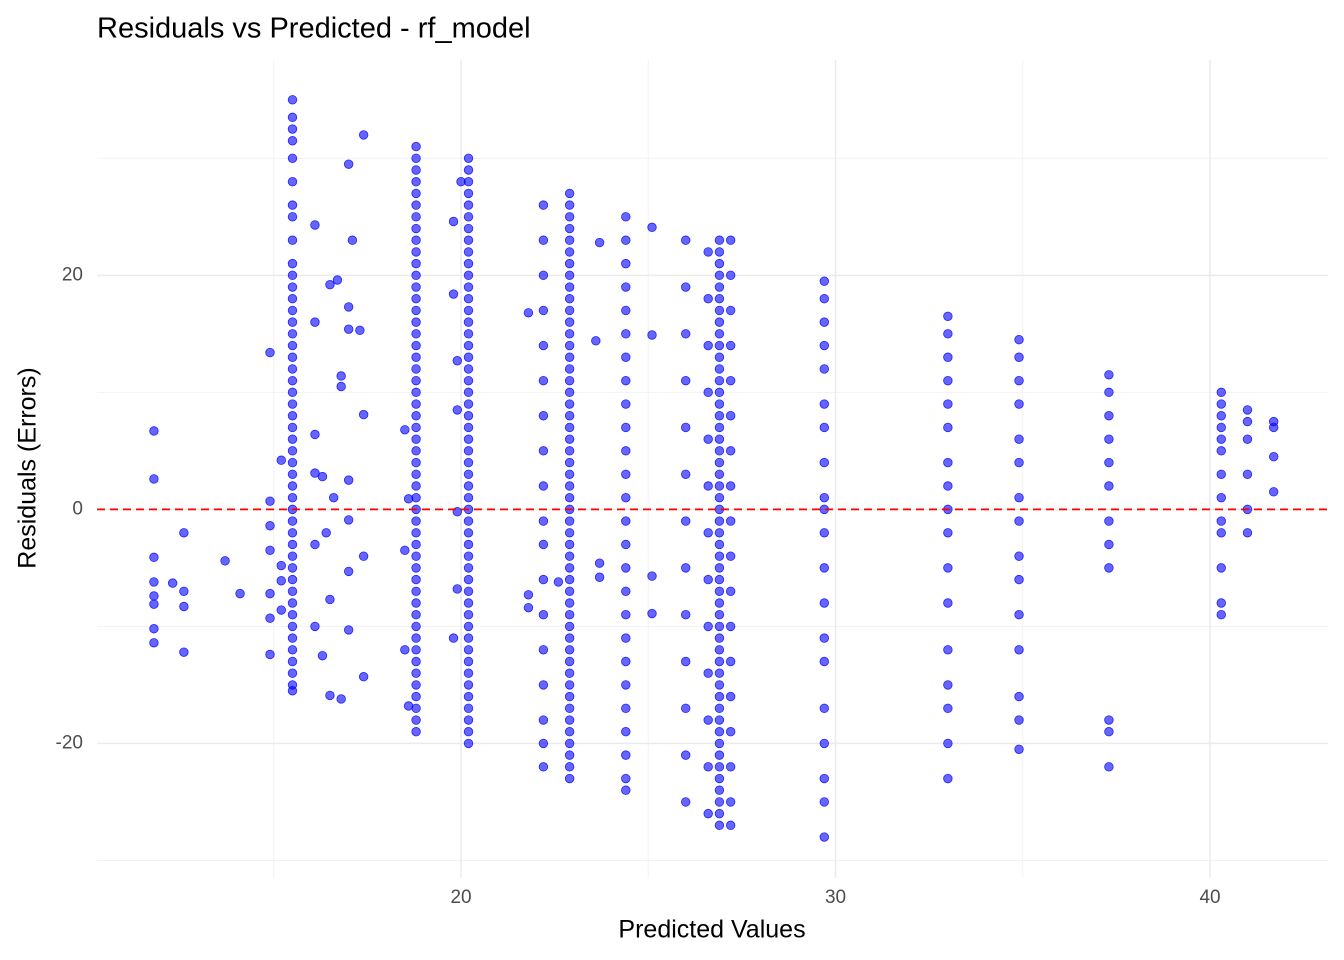  Describe the element at coordinates (69, 742) in the screenshot. I see `y-tick-label: -20` at that location.